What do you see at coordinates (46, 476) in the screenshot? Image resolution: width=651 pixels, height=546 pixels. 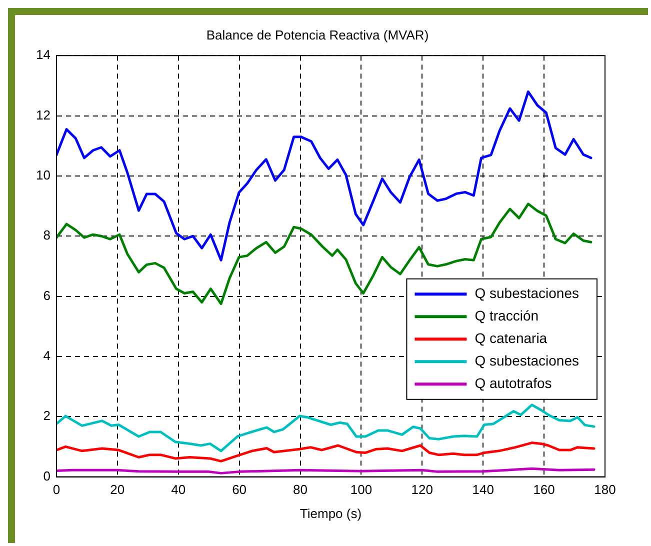 I see `y-tick-label: 0` at bounding box center [46, 476].